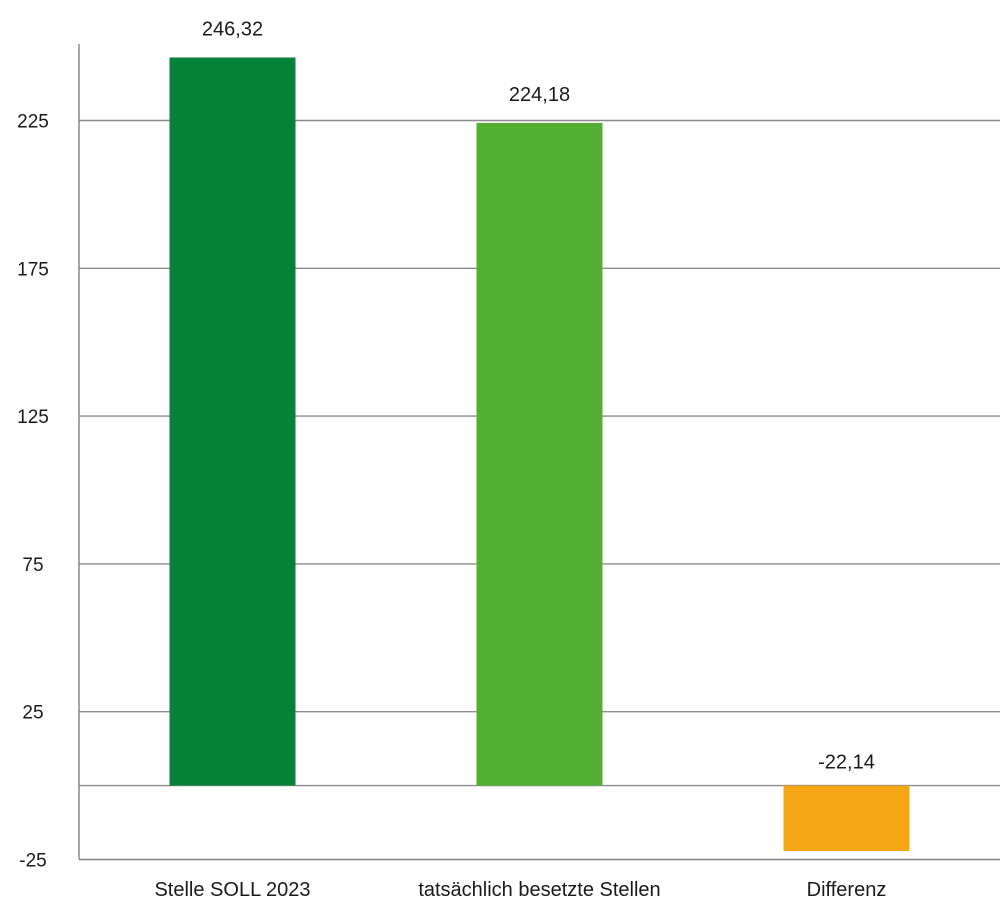 The image size is (1002, 905). What do you see at coordinates (539, 95) in the screenshot?
I see `data-label: 224,18` at bounding box center [539, 95].